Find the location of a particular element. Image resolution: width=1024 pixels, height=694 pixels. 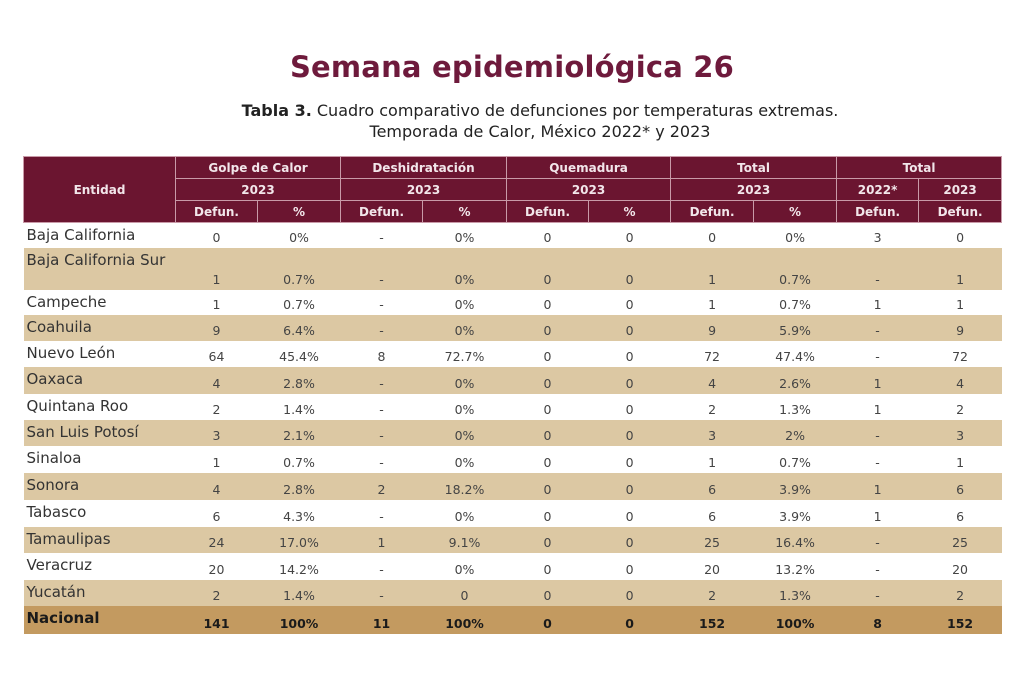

entidad-cell: Baja California Sur is located at coordinates (99, 269).